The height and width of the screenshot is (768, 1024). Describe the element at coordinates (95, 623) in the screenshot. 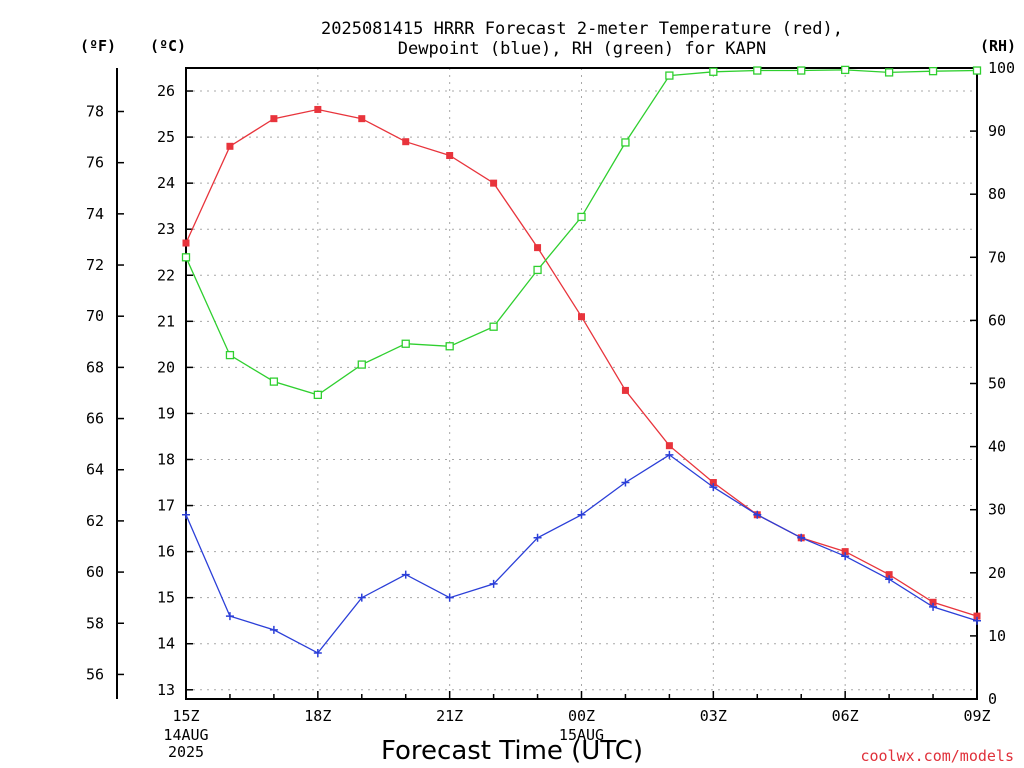

I see `fahrenheit-tick-label: 58` at that location.